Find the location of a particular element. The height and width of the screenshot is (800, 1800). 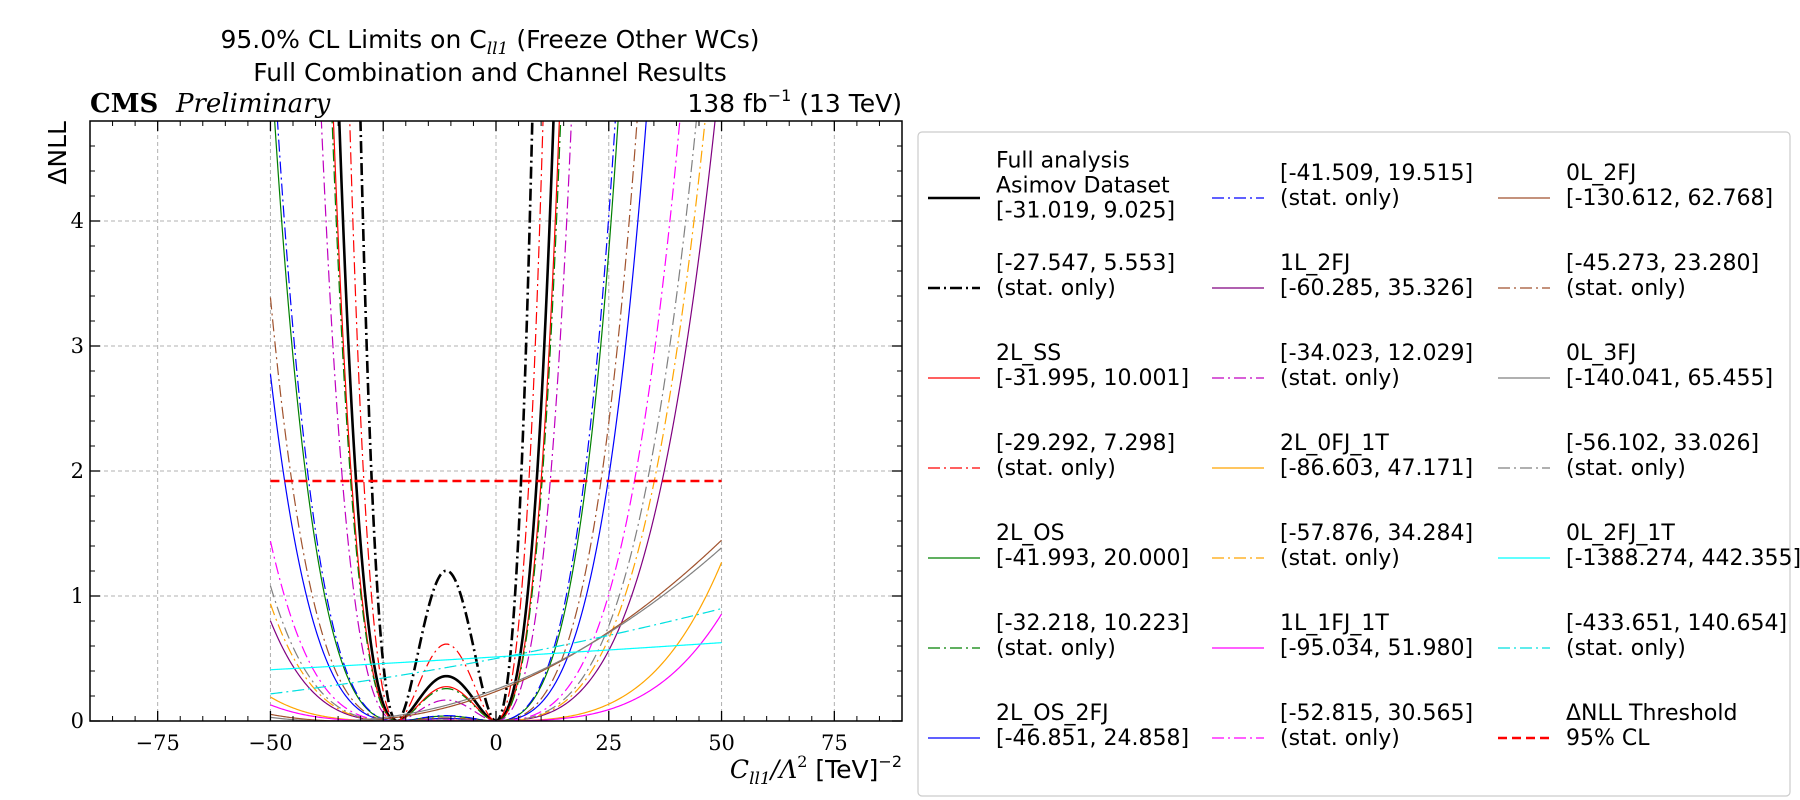

legend-label-12-1: [-95.034, 51.980] is located at coordinates (1376, 648).